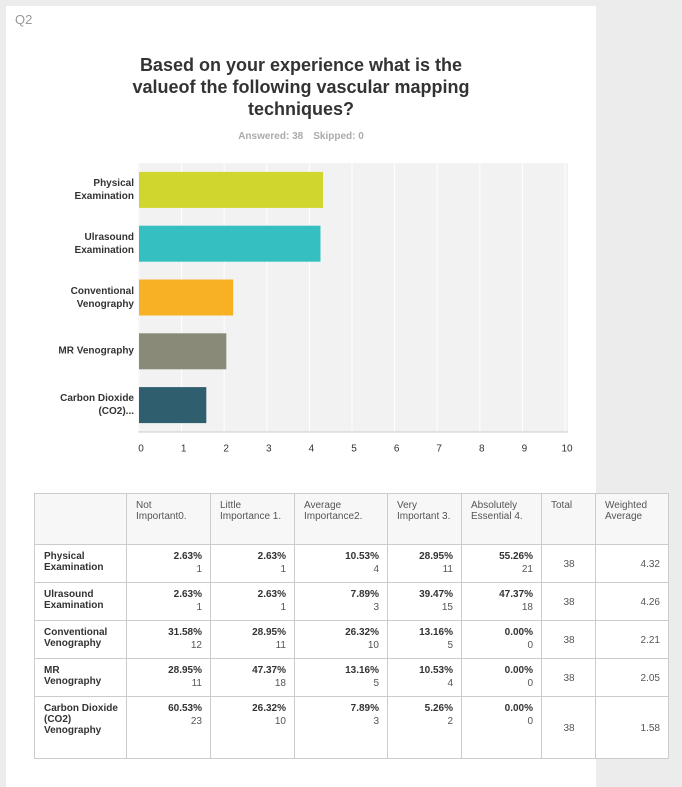 The height and width of the screenshot is (787, 682). Describe the element at coordinates (354, 449) in the screenshot. I see `x-tick-label: 5` at that location.